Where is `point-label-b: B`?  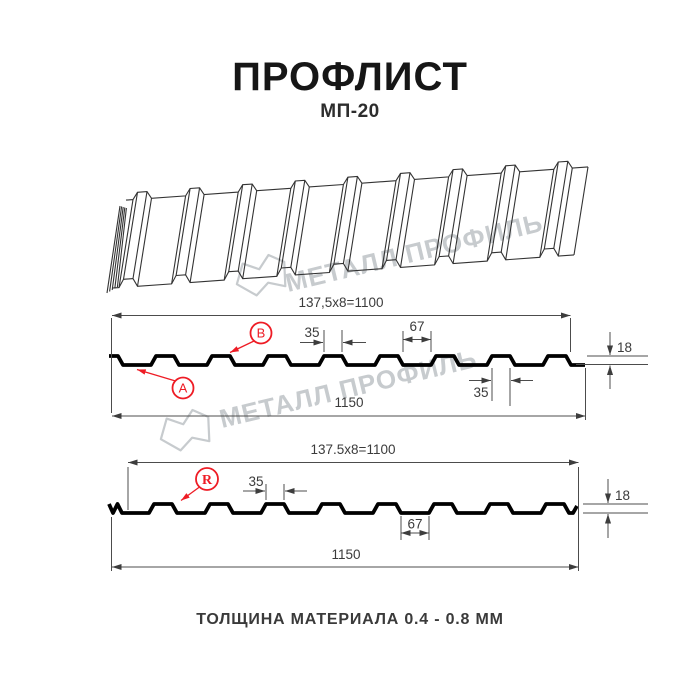
point-label-b: B is located at coordinates (251, 337).